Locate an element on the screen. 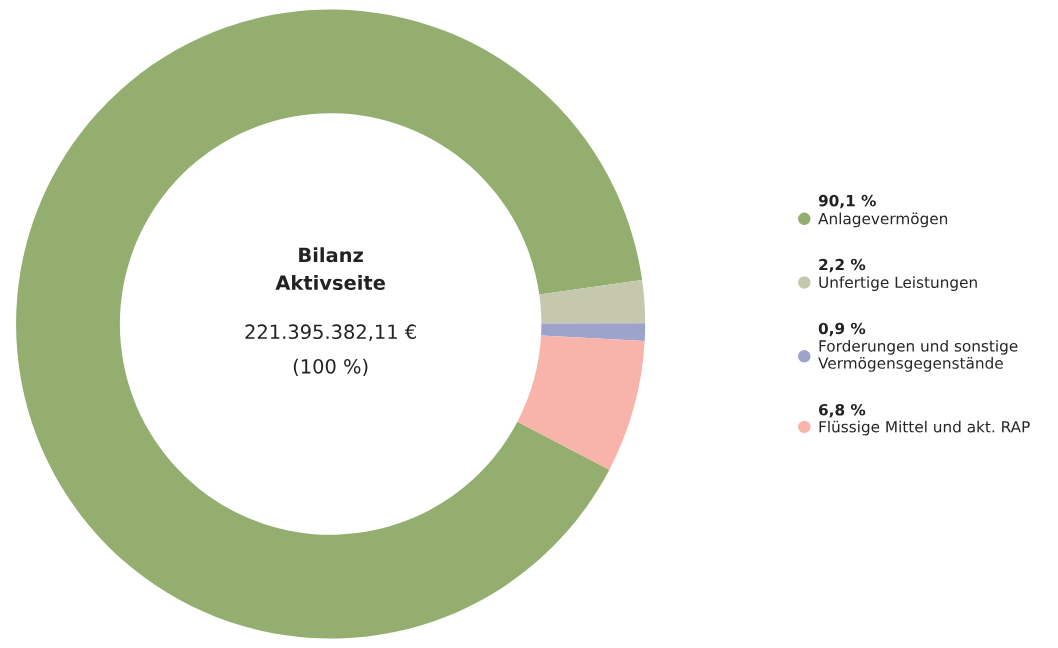  legend-label: Anlagevermögen is located at coordinates (883, 220).